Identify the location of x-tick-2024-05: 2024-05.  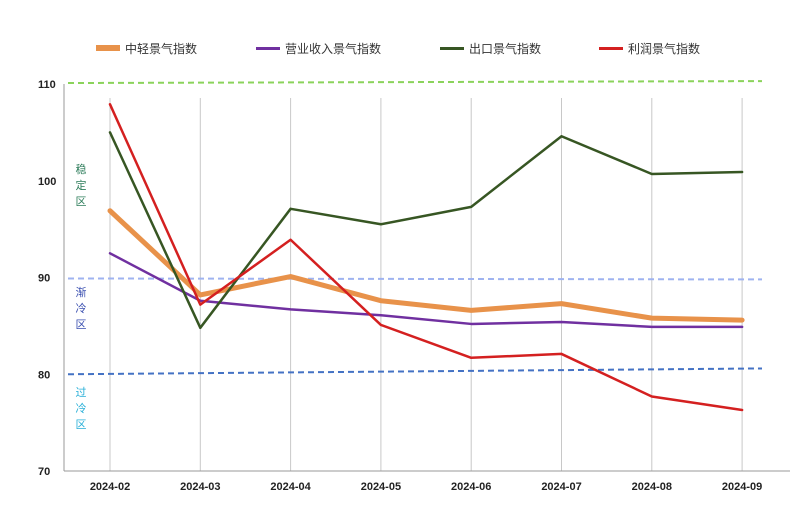
(381, 487).